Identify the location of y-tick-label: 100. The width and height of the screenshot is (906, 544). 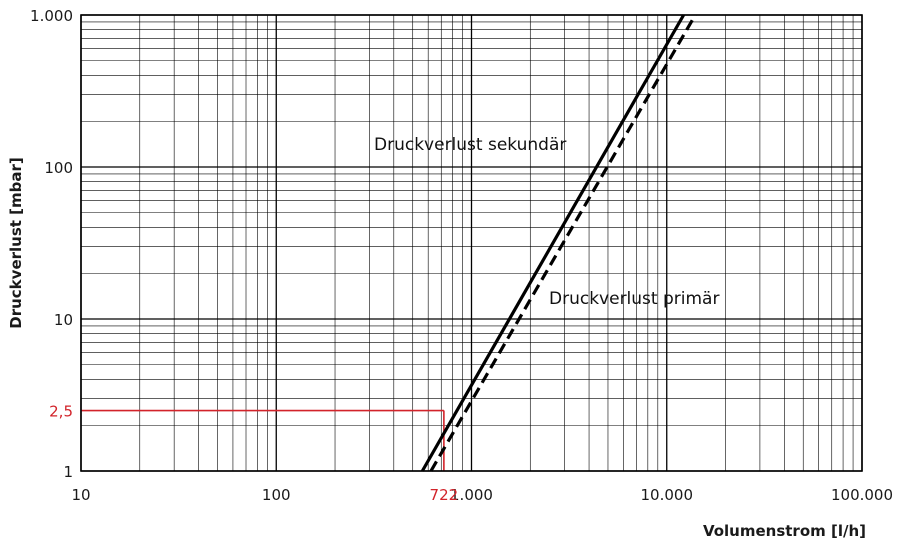
(58, 168).